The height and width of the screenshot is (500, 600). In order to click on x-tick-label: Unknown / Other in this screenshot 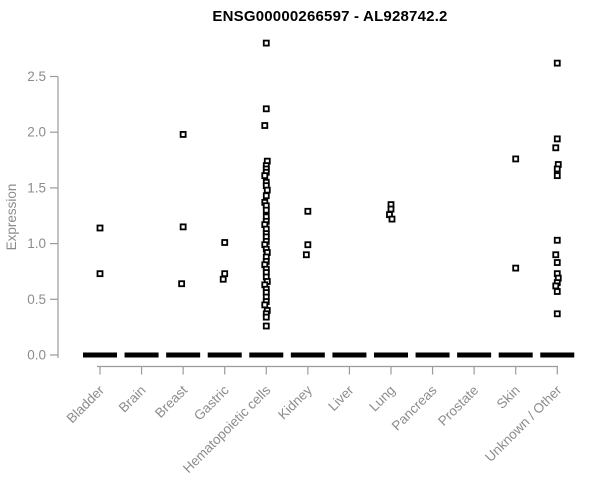, I will do `click(523, 423)`.